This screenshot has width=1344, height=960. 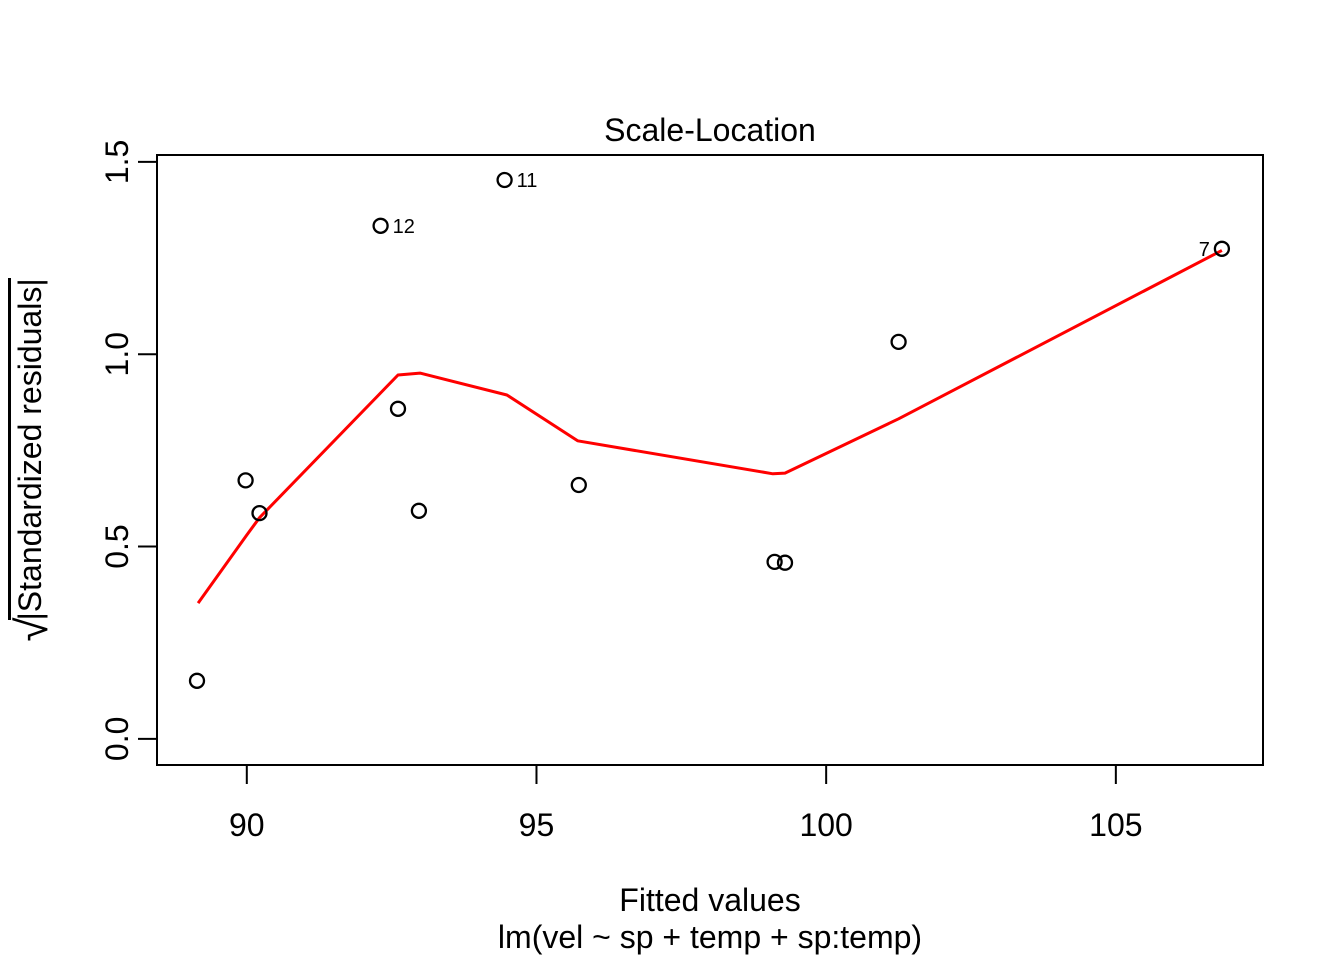 What do you see at coordinates (32, 631) in the screenshot?
I see `sqrt-radical-symbol: √` at bounding box center [32, 631].